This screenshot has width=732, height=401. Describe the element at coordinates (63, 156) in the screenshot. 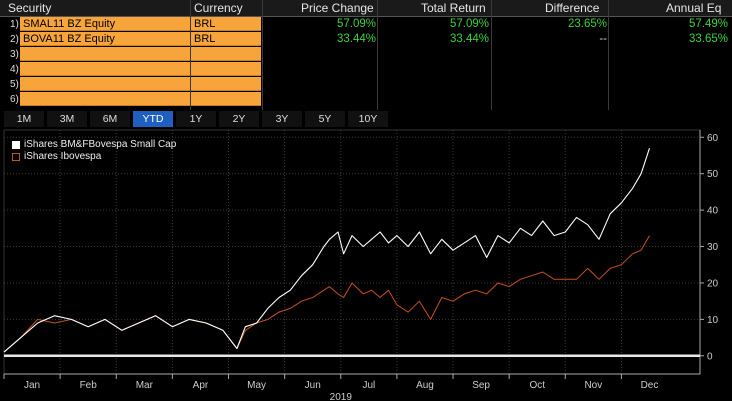

I see `legend-label-ibovespa: iShares Ibovespa` at that location.